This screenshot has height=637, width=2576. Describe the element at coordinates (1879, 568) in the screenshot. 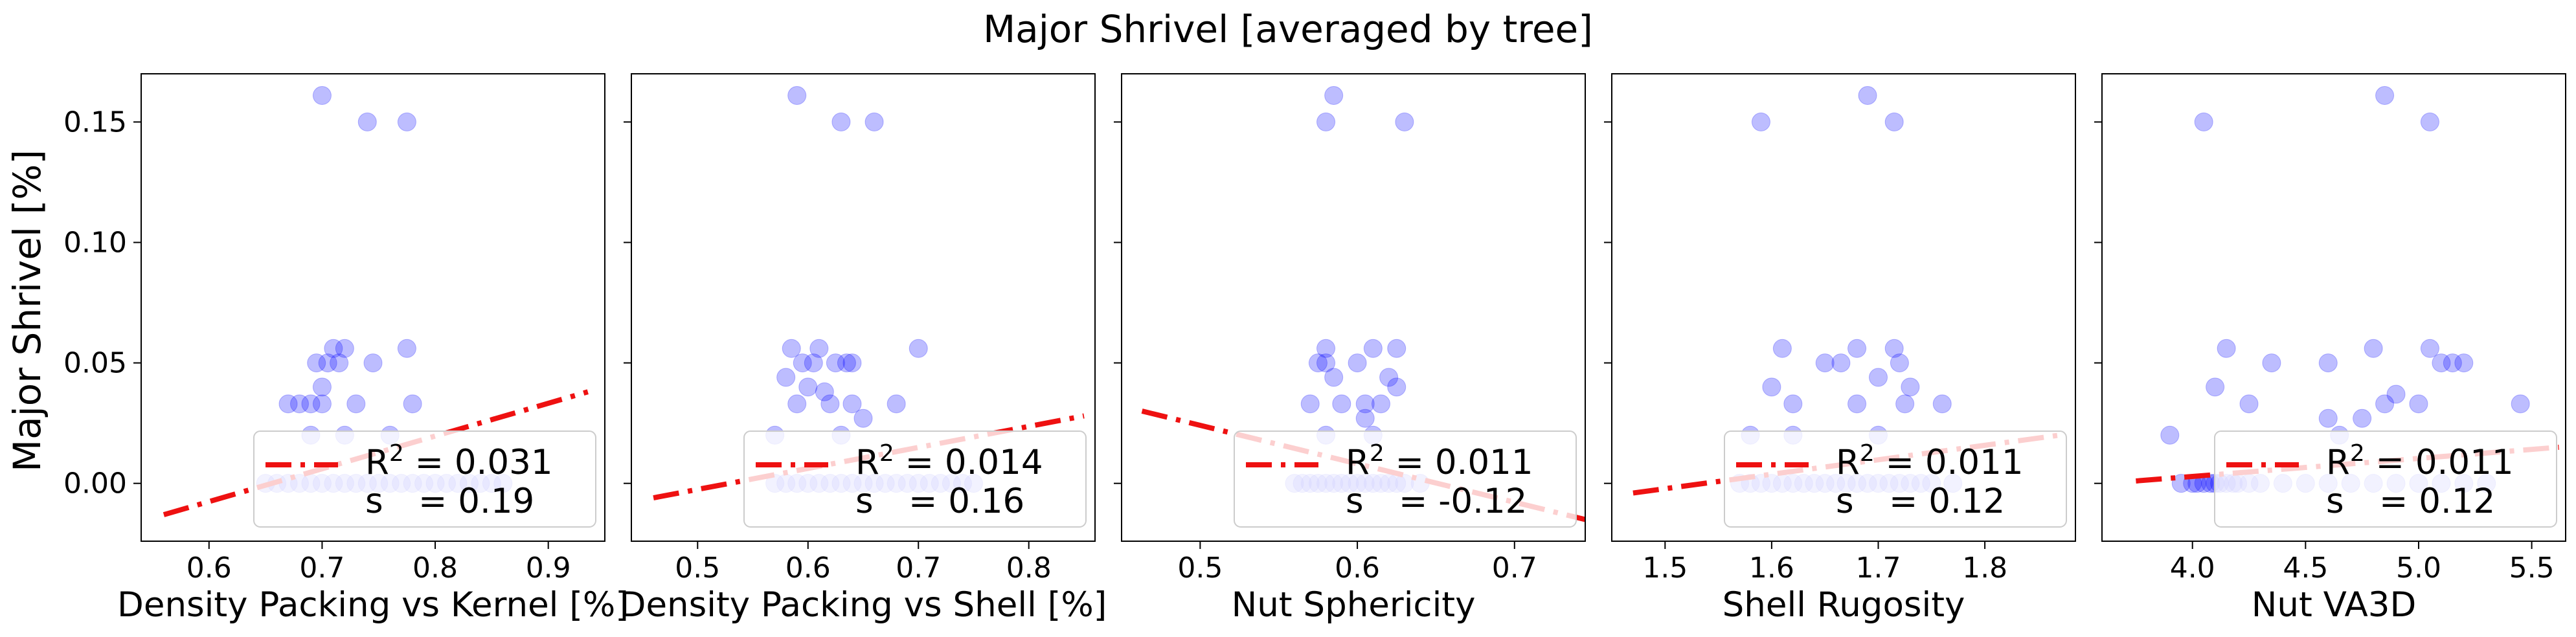

I see `x-tick-label: 1.7` at that location.